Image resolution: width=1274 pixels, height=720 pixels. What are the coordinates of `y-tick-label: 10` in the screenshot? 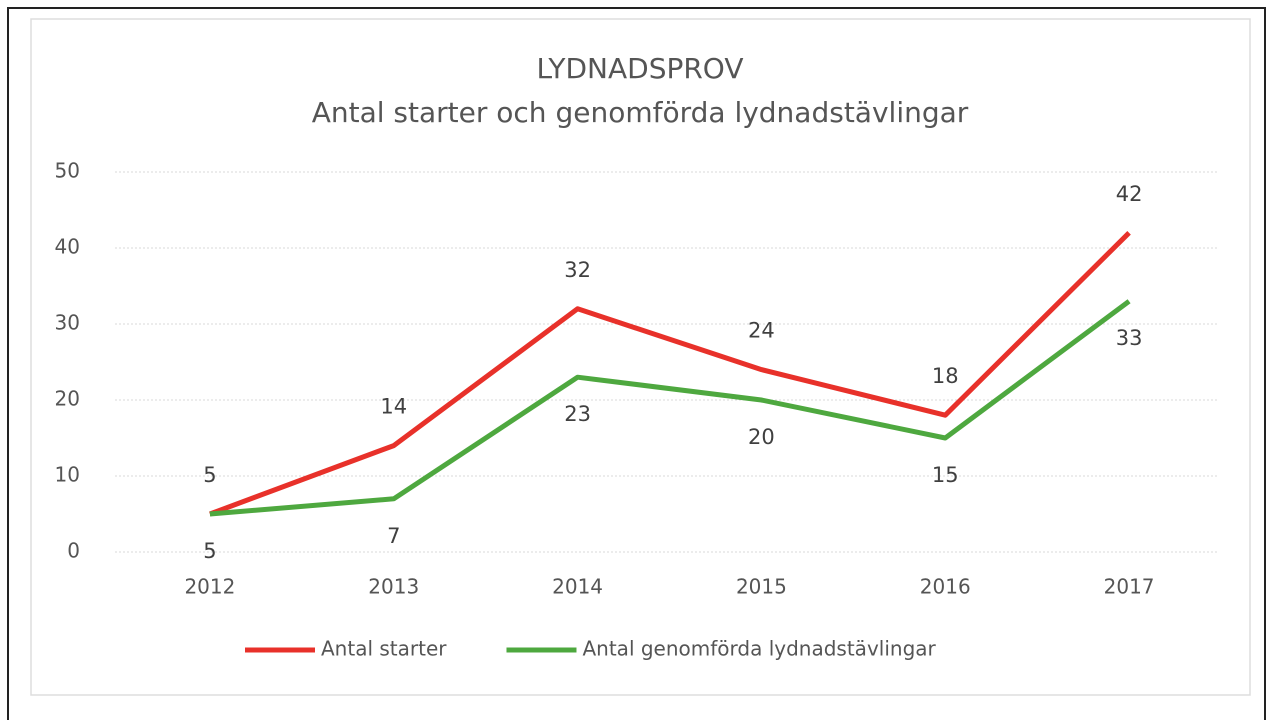 It's located at (67, 475).